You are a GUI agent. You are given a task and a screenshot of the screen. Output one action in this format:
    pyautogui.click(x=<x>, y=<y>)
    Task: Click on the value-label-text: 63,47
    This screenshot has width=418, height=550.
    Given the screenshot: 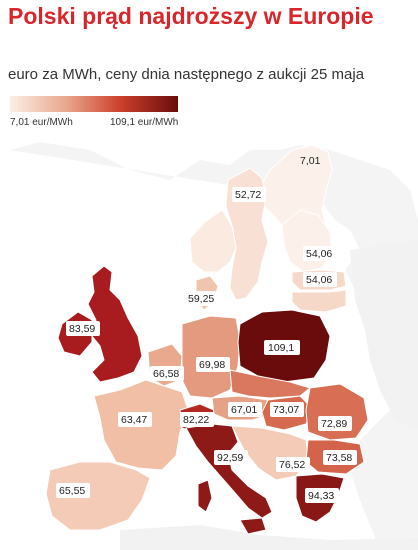 What is the action you would take?
    pyautogui.click(x=134, y=420)
    